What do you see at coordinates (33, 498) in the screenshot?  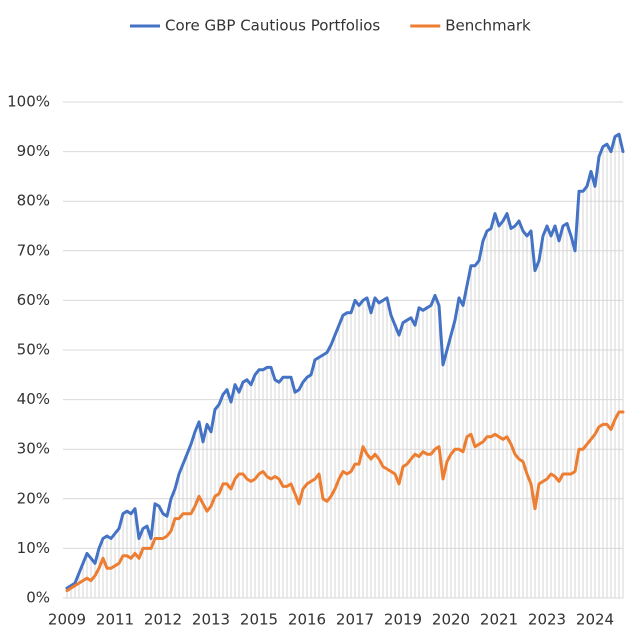 I see `y-tick-label: 20%` at bounding box center [33, 498].